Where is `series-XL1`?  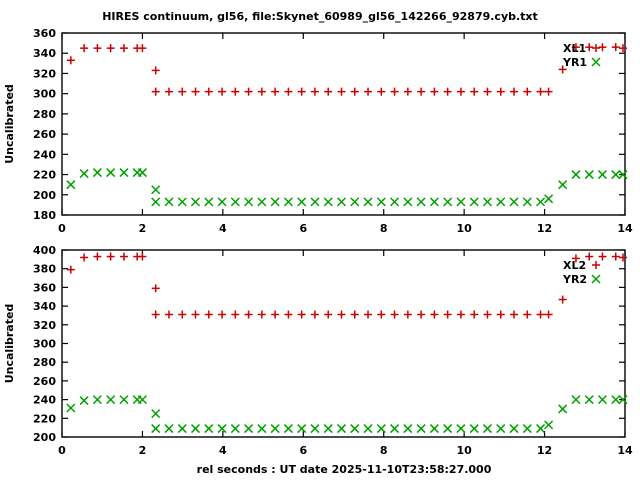
series-XL1 is located at coordinates (346, 69).